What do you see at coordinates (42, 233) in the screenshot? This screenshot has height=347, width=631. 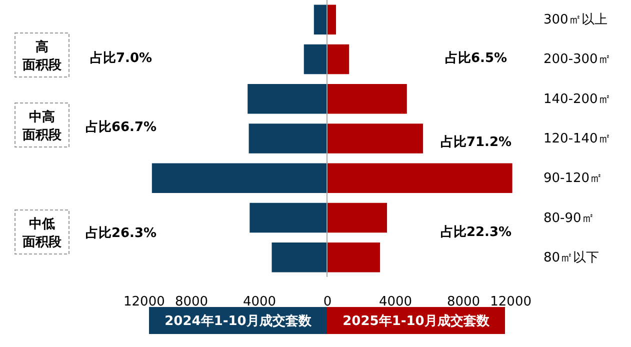 I see `text: 中低面积段` at bounding box center [42, 233].